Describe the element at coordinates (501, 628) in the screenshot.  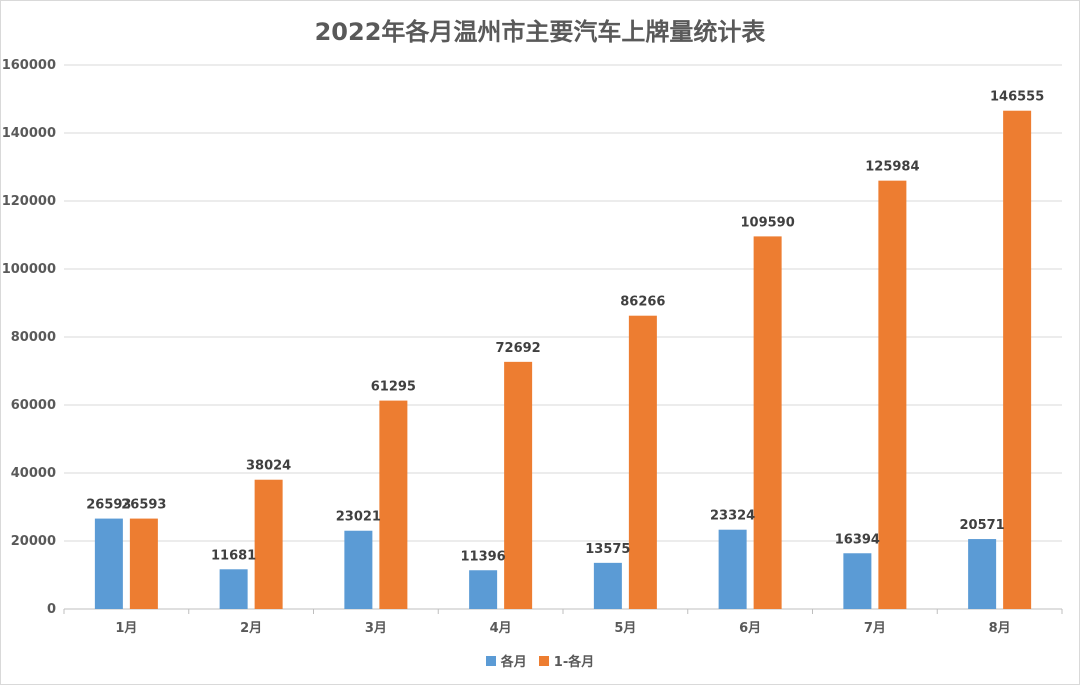
I see `x-tick-label: 4月` at that location.